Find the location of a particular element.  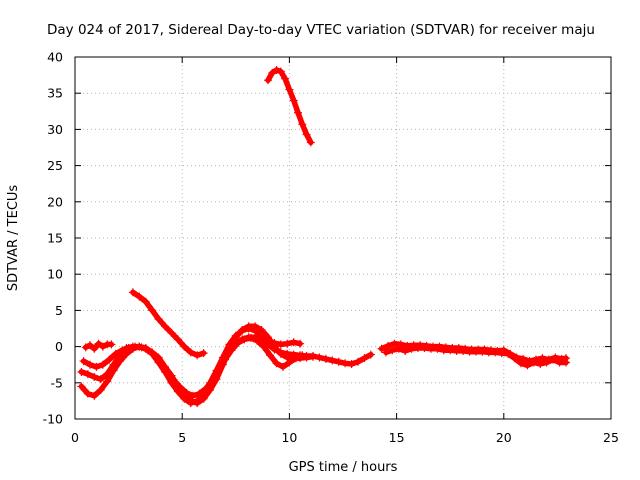

y-tick-label: 20 is located at coordinates (55, 201).